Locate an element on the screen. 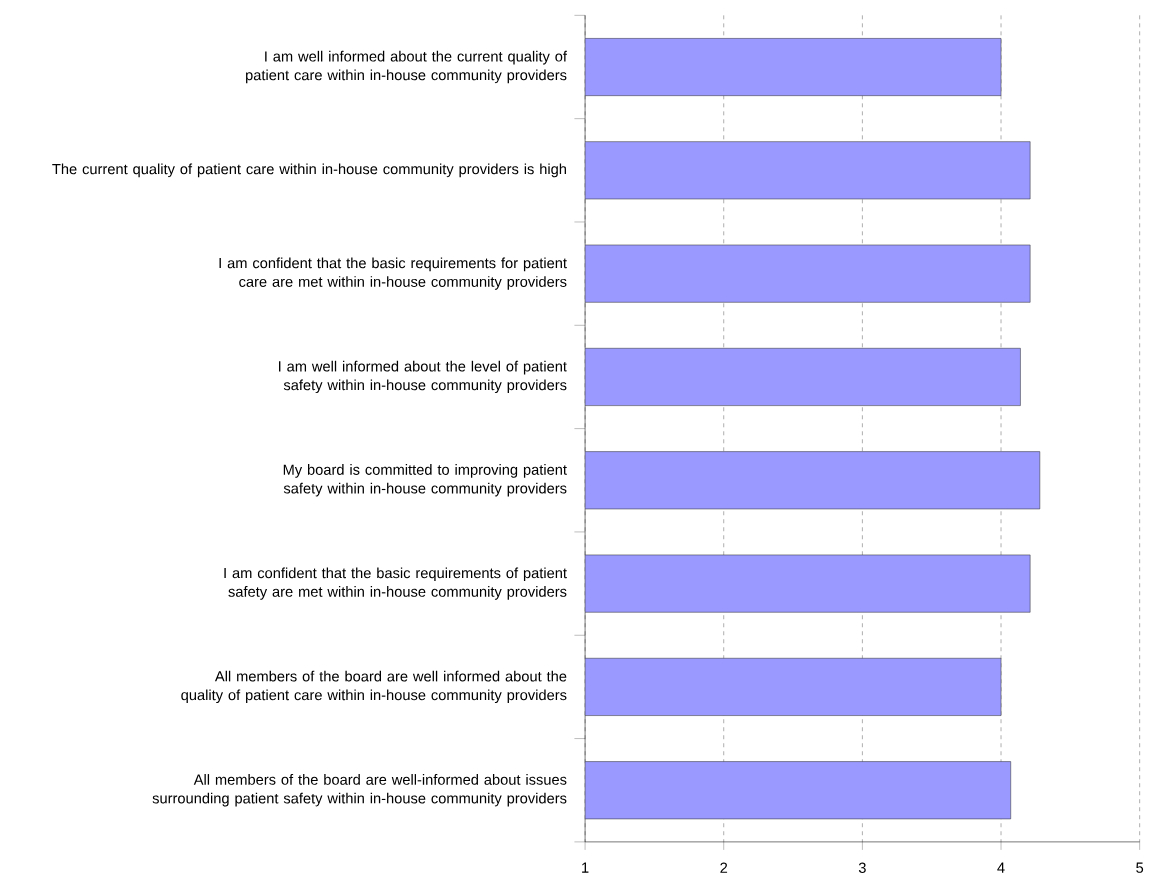 The image size is (1150, 882). y-tick-label: The current quality of patient care within in-house community providers is high is located at coordinates (309, 170).